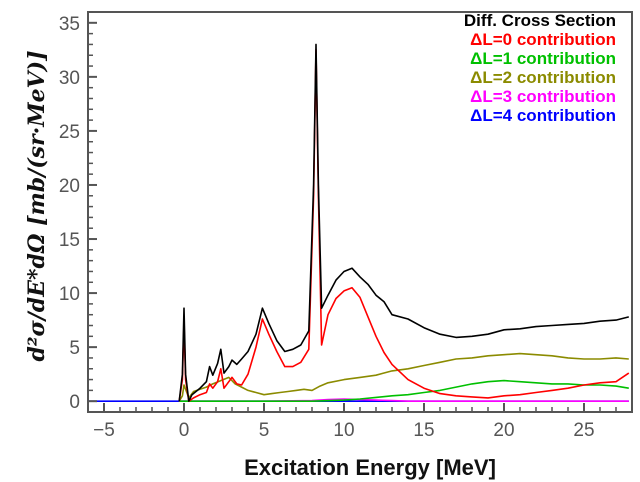  Describe the element at coordinates (37, 206) in the screenshot. I see `y-axis-label: d²σ/dE*dΩ [mb/(sr·MeV)]` at that location.